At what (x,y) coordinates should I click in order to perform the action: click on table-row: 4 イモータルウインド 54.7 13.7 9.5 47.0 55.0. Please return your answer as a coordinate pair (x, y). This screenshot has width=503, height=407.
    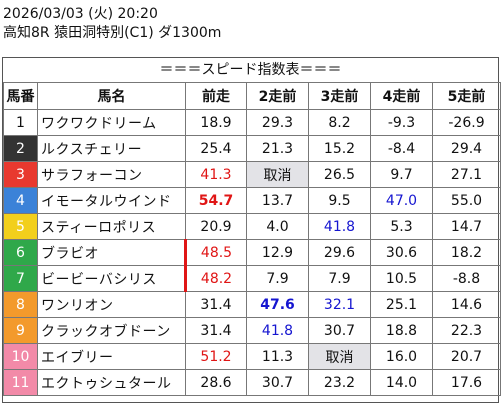
    Looking at the image, I should click on (252, 200).